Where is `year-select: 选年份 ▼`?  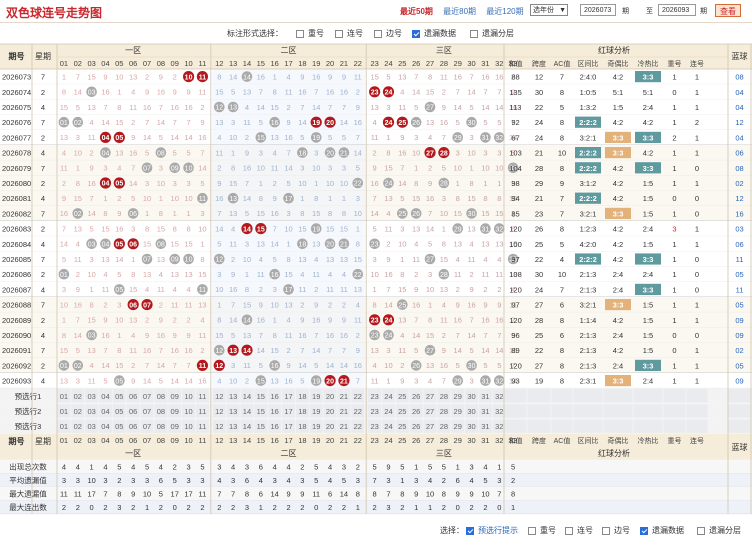
year-select: 选年份 ▼ is located at coordinates (549, 10).